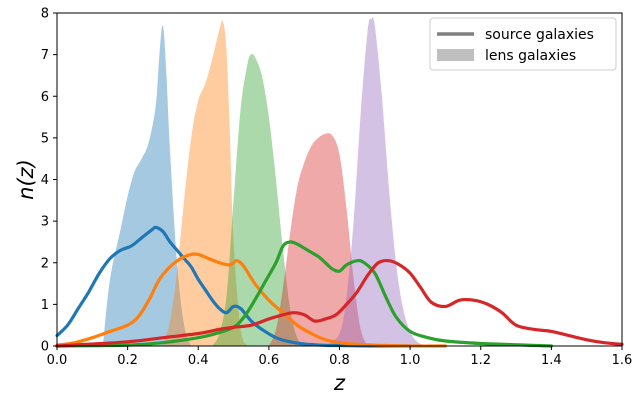 The width and height of the screenshot is (633, 398). What do you see at coordinates (45, 97) in the screenshot?
I see `y-tick-label: 6` at bounding box center [45, 97].